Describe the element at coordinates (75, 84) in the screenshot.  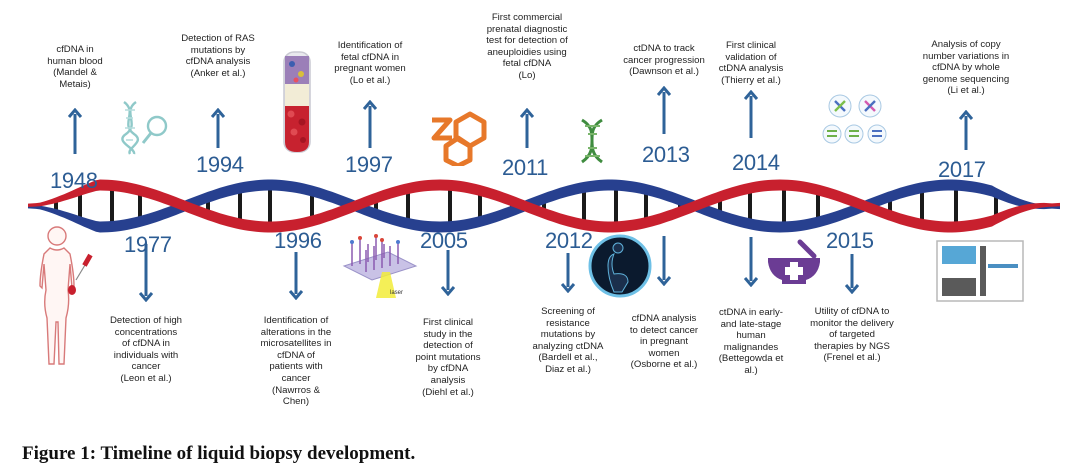
I see `event-label-line: Metais)` at that location.